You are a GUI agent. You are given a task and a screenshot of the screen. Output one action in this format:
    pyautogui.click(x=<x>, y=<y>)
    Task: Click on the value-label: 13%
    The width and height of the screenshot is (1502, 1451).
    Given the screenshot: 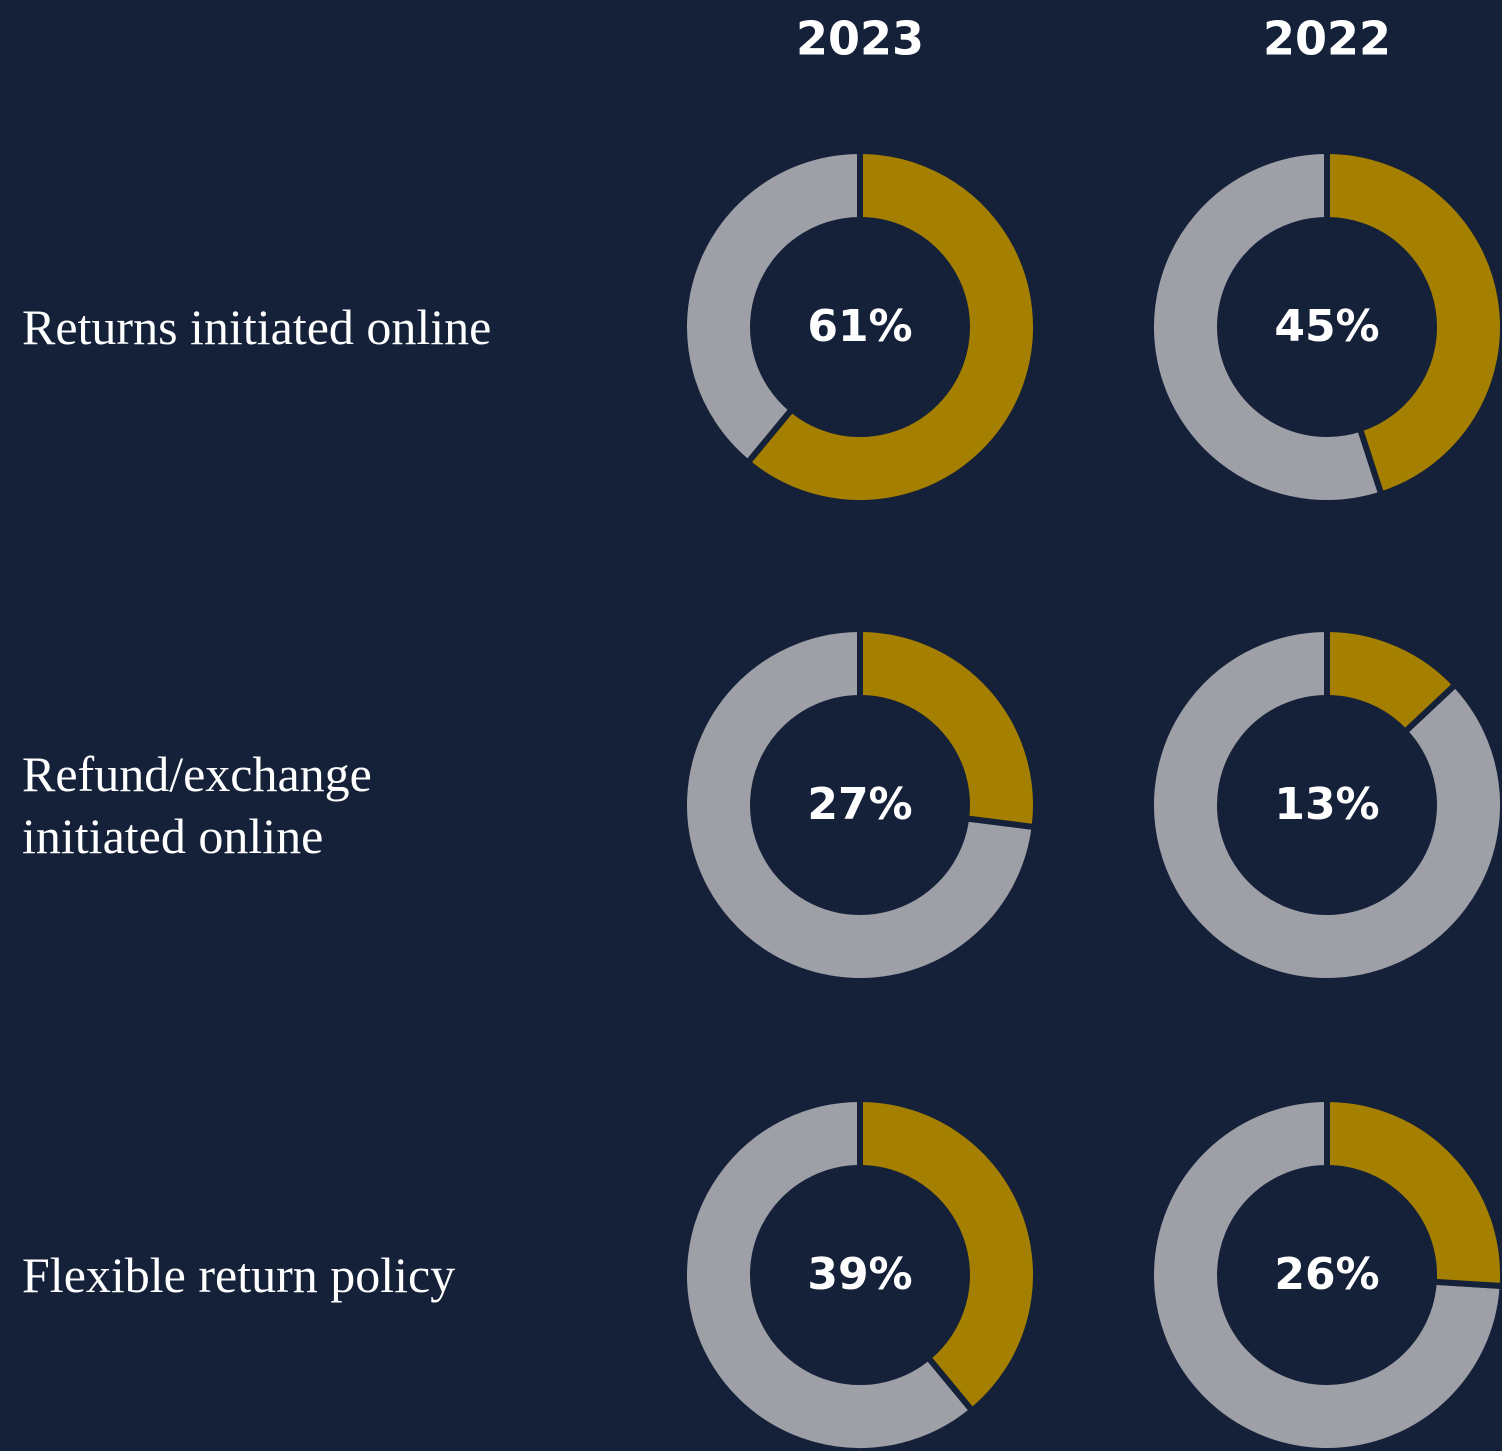 What is the action you would take?
    pyautogui.click(x=1326, y=804)
    